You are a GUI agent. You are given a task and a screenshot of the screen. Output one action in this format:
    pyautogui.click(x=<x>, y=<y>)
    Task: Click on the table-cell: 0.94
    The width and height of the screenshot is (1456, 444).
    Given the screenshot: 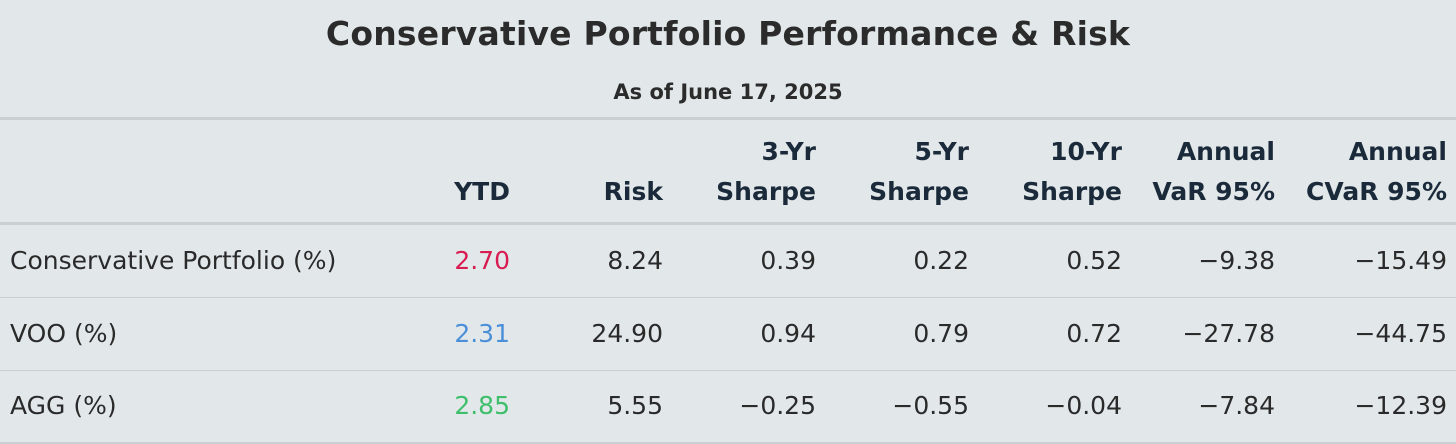 What is the action you would take?
    pyautogui.click(x=788, y=333)
    